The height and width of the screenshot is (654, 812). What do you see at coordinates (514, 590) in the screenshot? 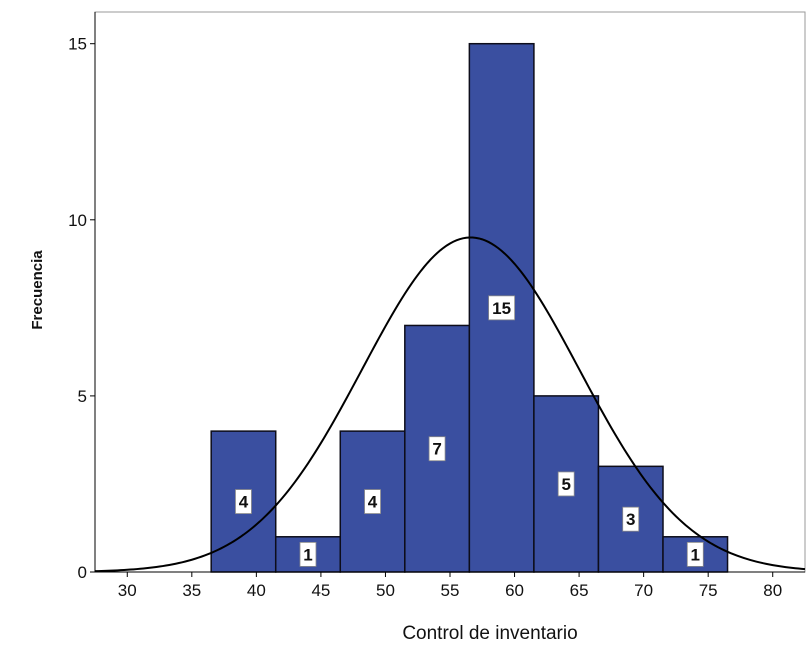
I see `x-tick-label: 60` at bounding box center [514, 590].